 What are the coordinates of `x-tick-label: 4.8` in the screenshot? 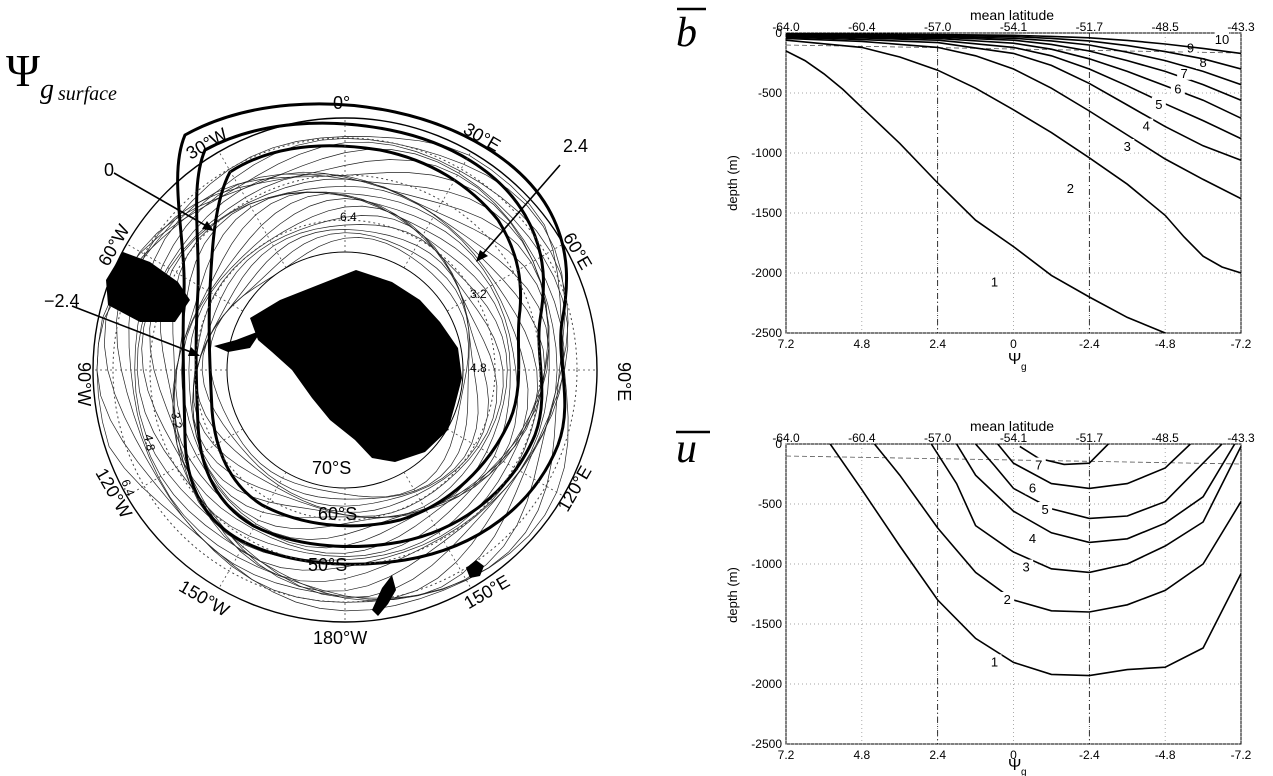 It's located at (861, 755).